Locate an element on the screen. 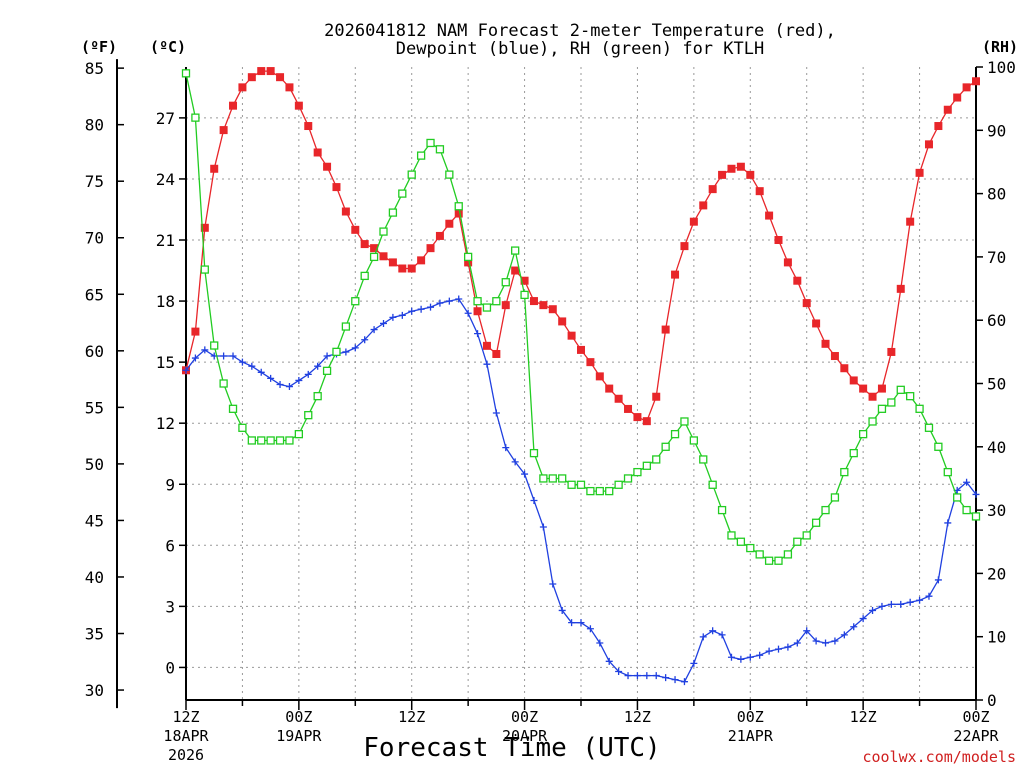 The width and height of the screenshot is (1024, 768). celsius-tick-label: 24 is located at coordinates (165, 179).